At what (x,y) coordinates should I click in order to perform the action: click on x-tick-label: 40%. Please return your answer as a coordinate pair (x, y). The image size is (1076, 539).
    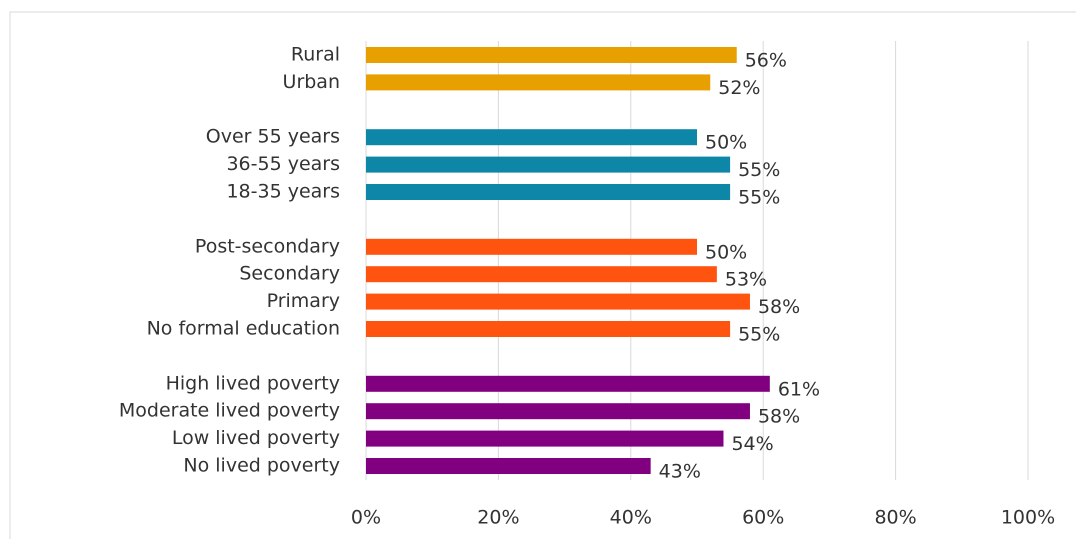
    Looking at the image, I should click on (631, 518).